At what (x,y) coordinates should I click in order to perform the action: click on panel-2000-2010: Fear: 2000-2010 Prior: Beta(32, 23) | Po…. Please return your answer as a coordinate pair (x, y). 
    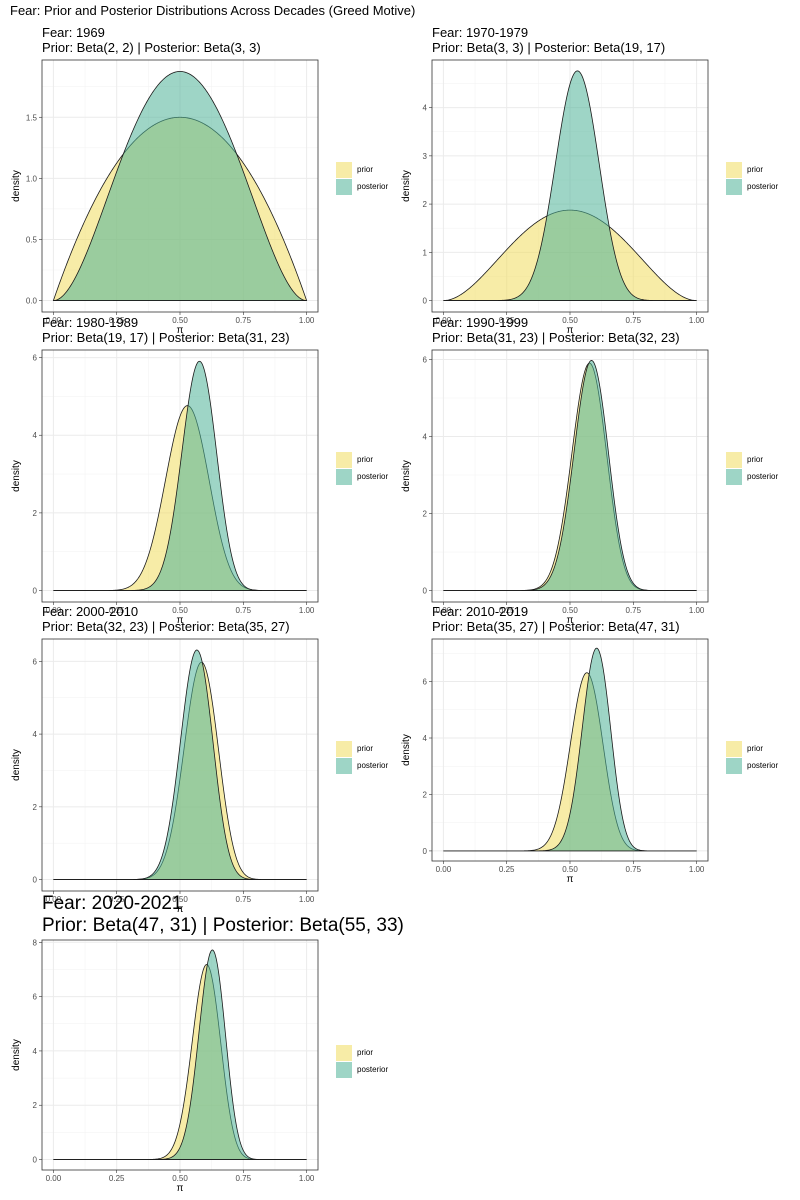
    Looking at the image, I should click on (195, 759).